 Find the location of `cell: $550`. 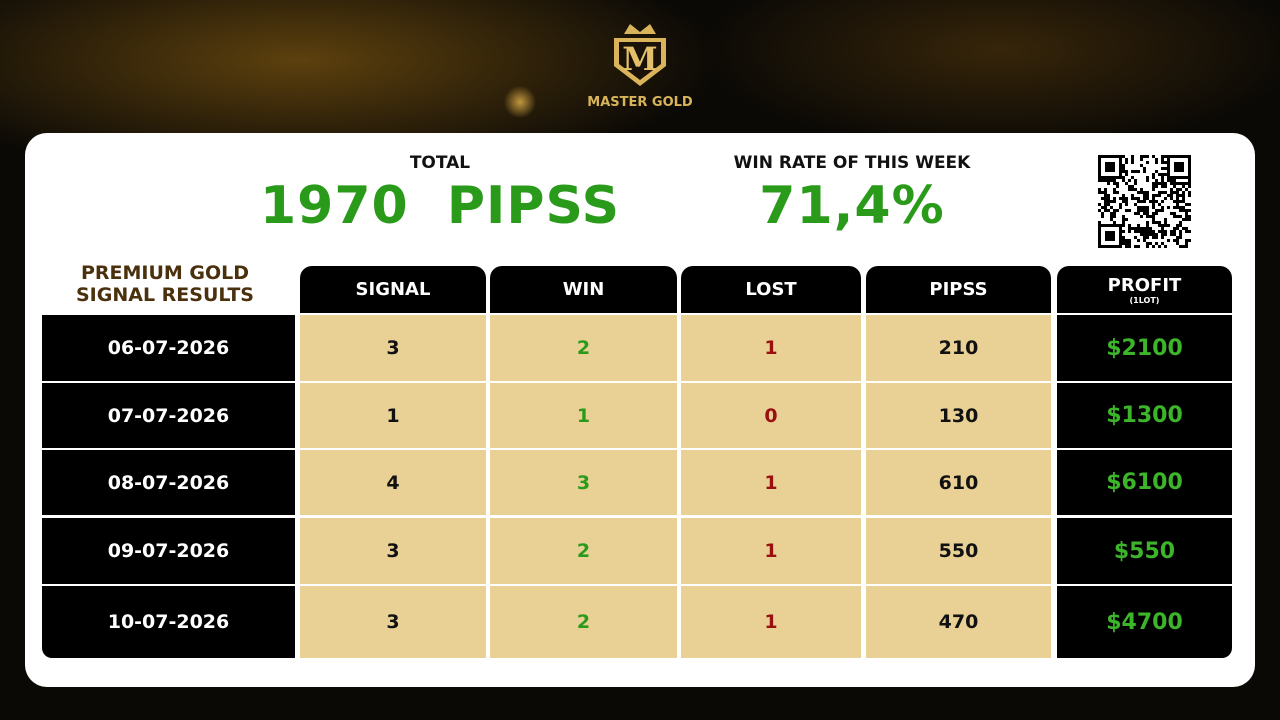

cell: $550 is located at coordinates (1144, 551).